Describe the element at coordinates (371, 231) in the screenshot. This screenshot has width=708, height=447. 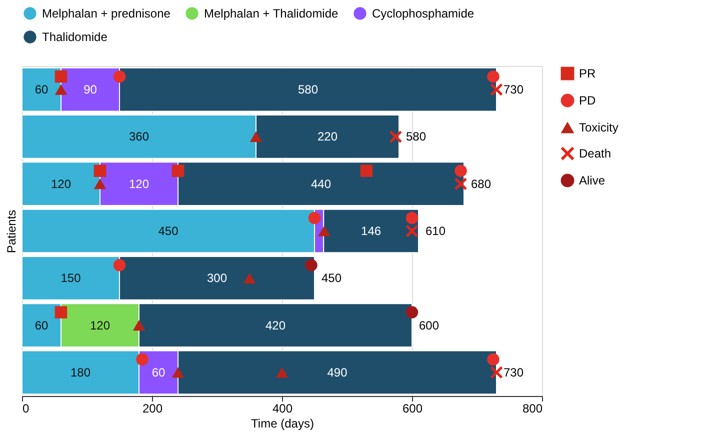
I see `data-label: 146` at that location.